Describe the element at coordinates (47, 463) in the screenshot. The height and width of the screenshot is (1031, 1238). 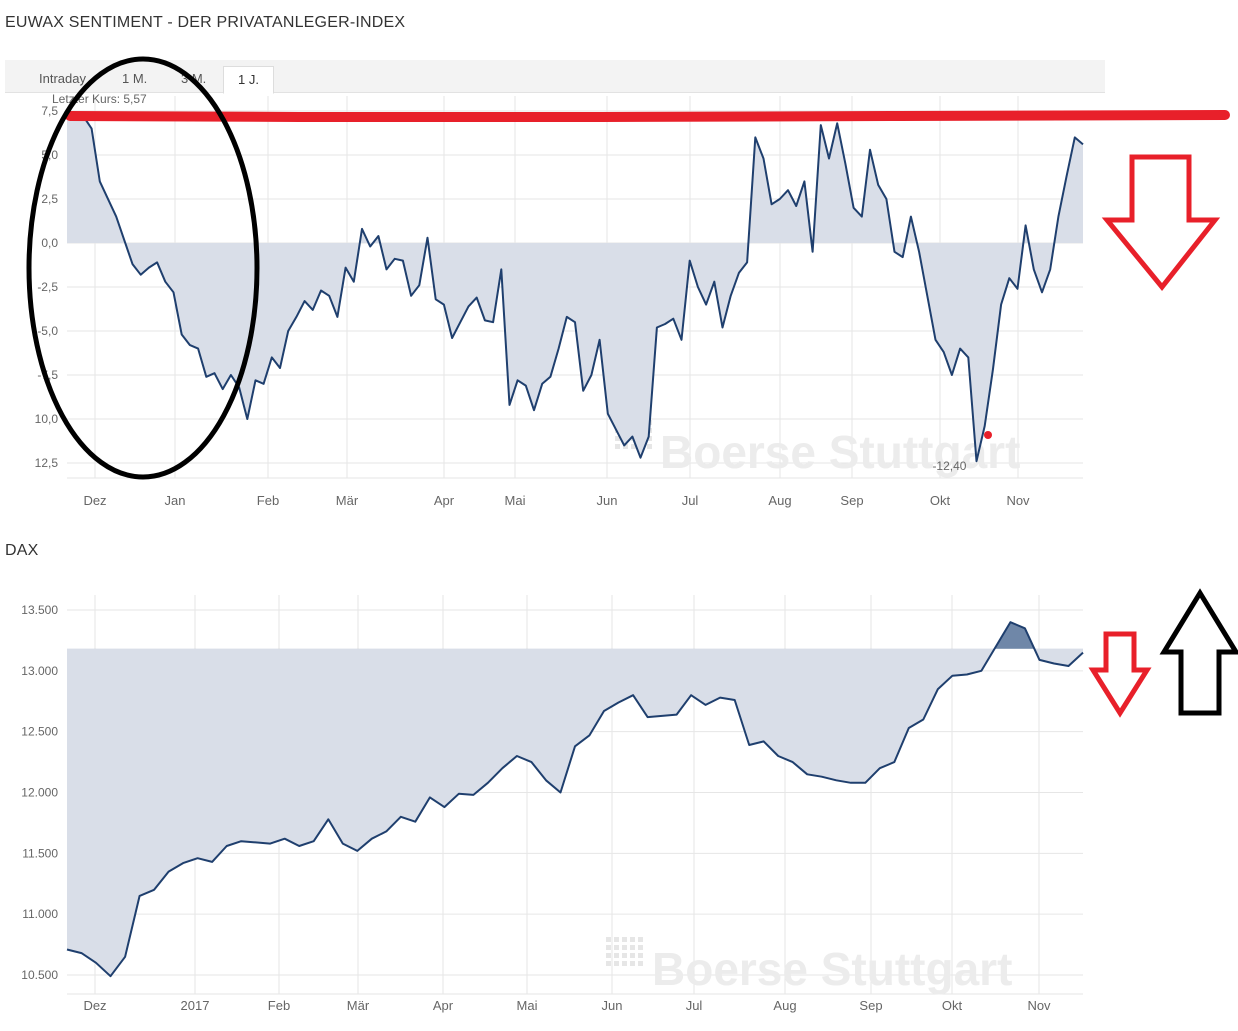
I see `y-tick-label: 12,5` at that location.